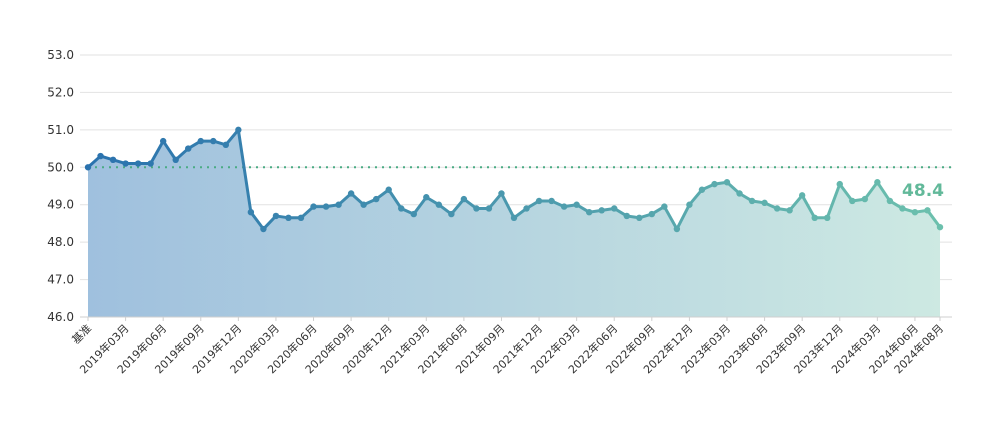 The height and width of the screenshot is (429, 1000). I want to click on y-tick-label: 52.0, so click(60, 92).